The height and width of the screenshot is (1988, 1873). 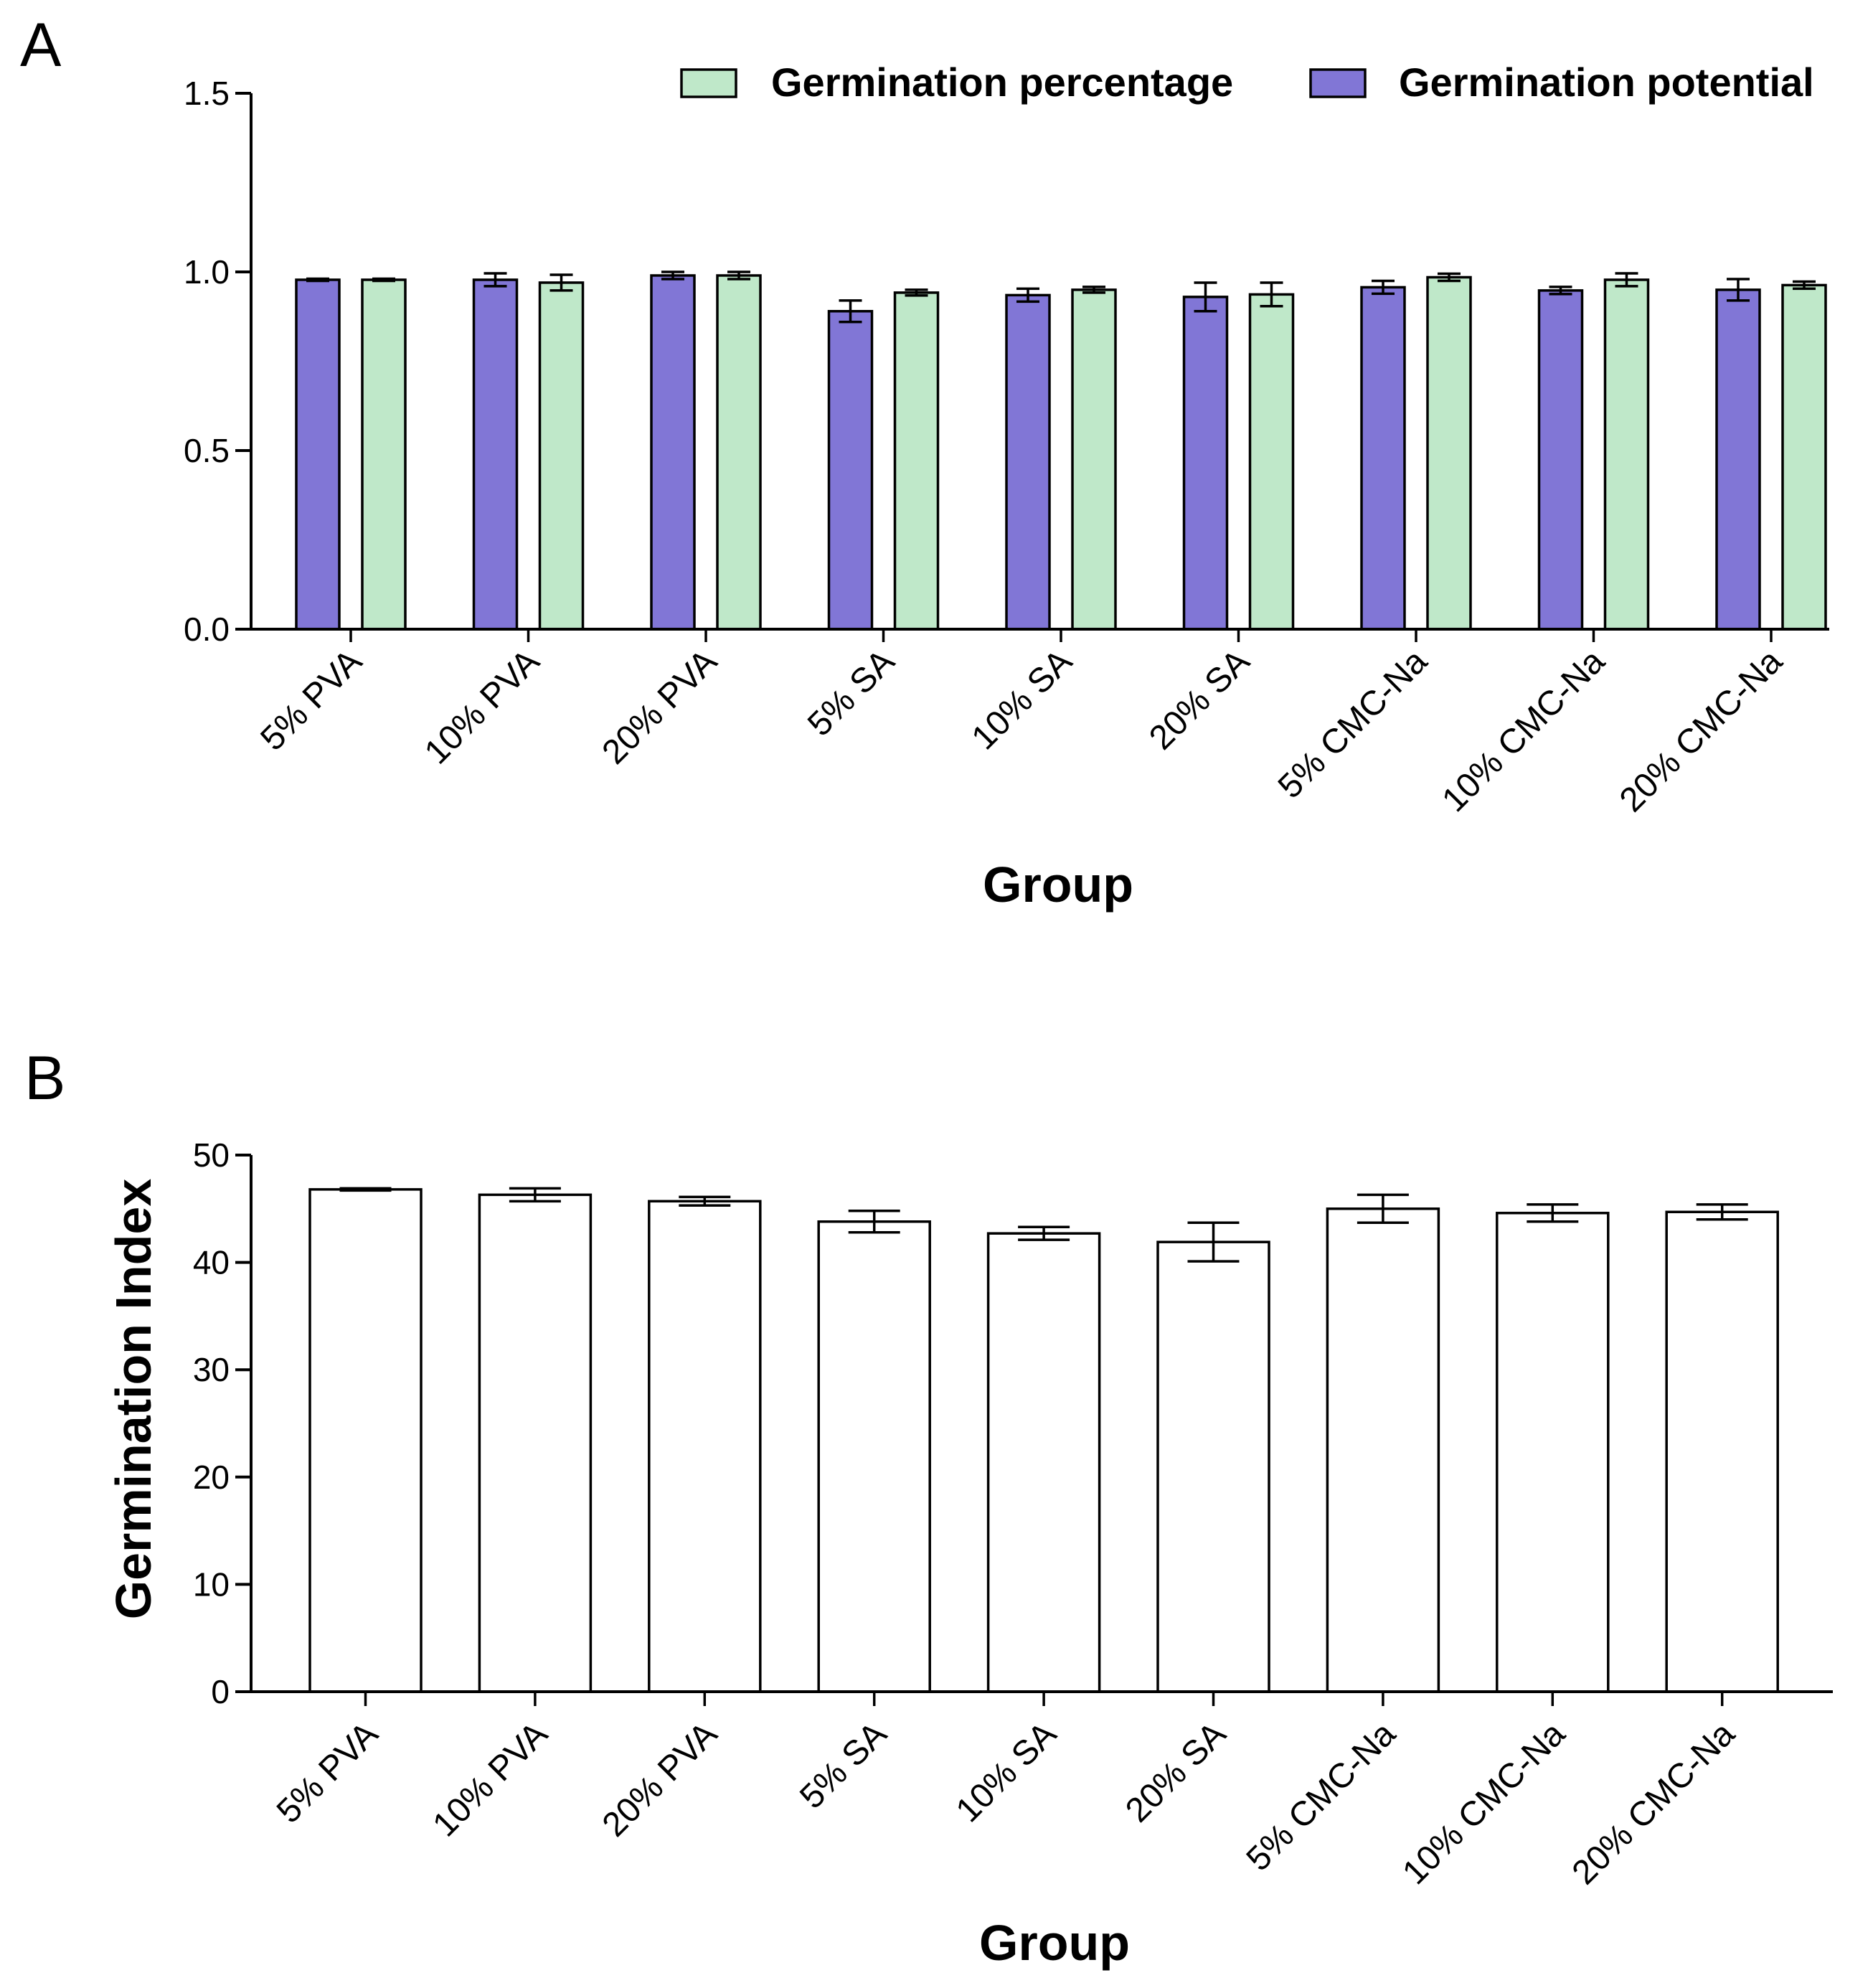 I want to click on bar-germination-percentage-10pct-sa, so click(x=1094, y=459).